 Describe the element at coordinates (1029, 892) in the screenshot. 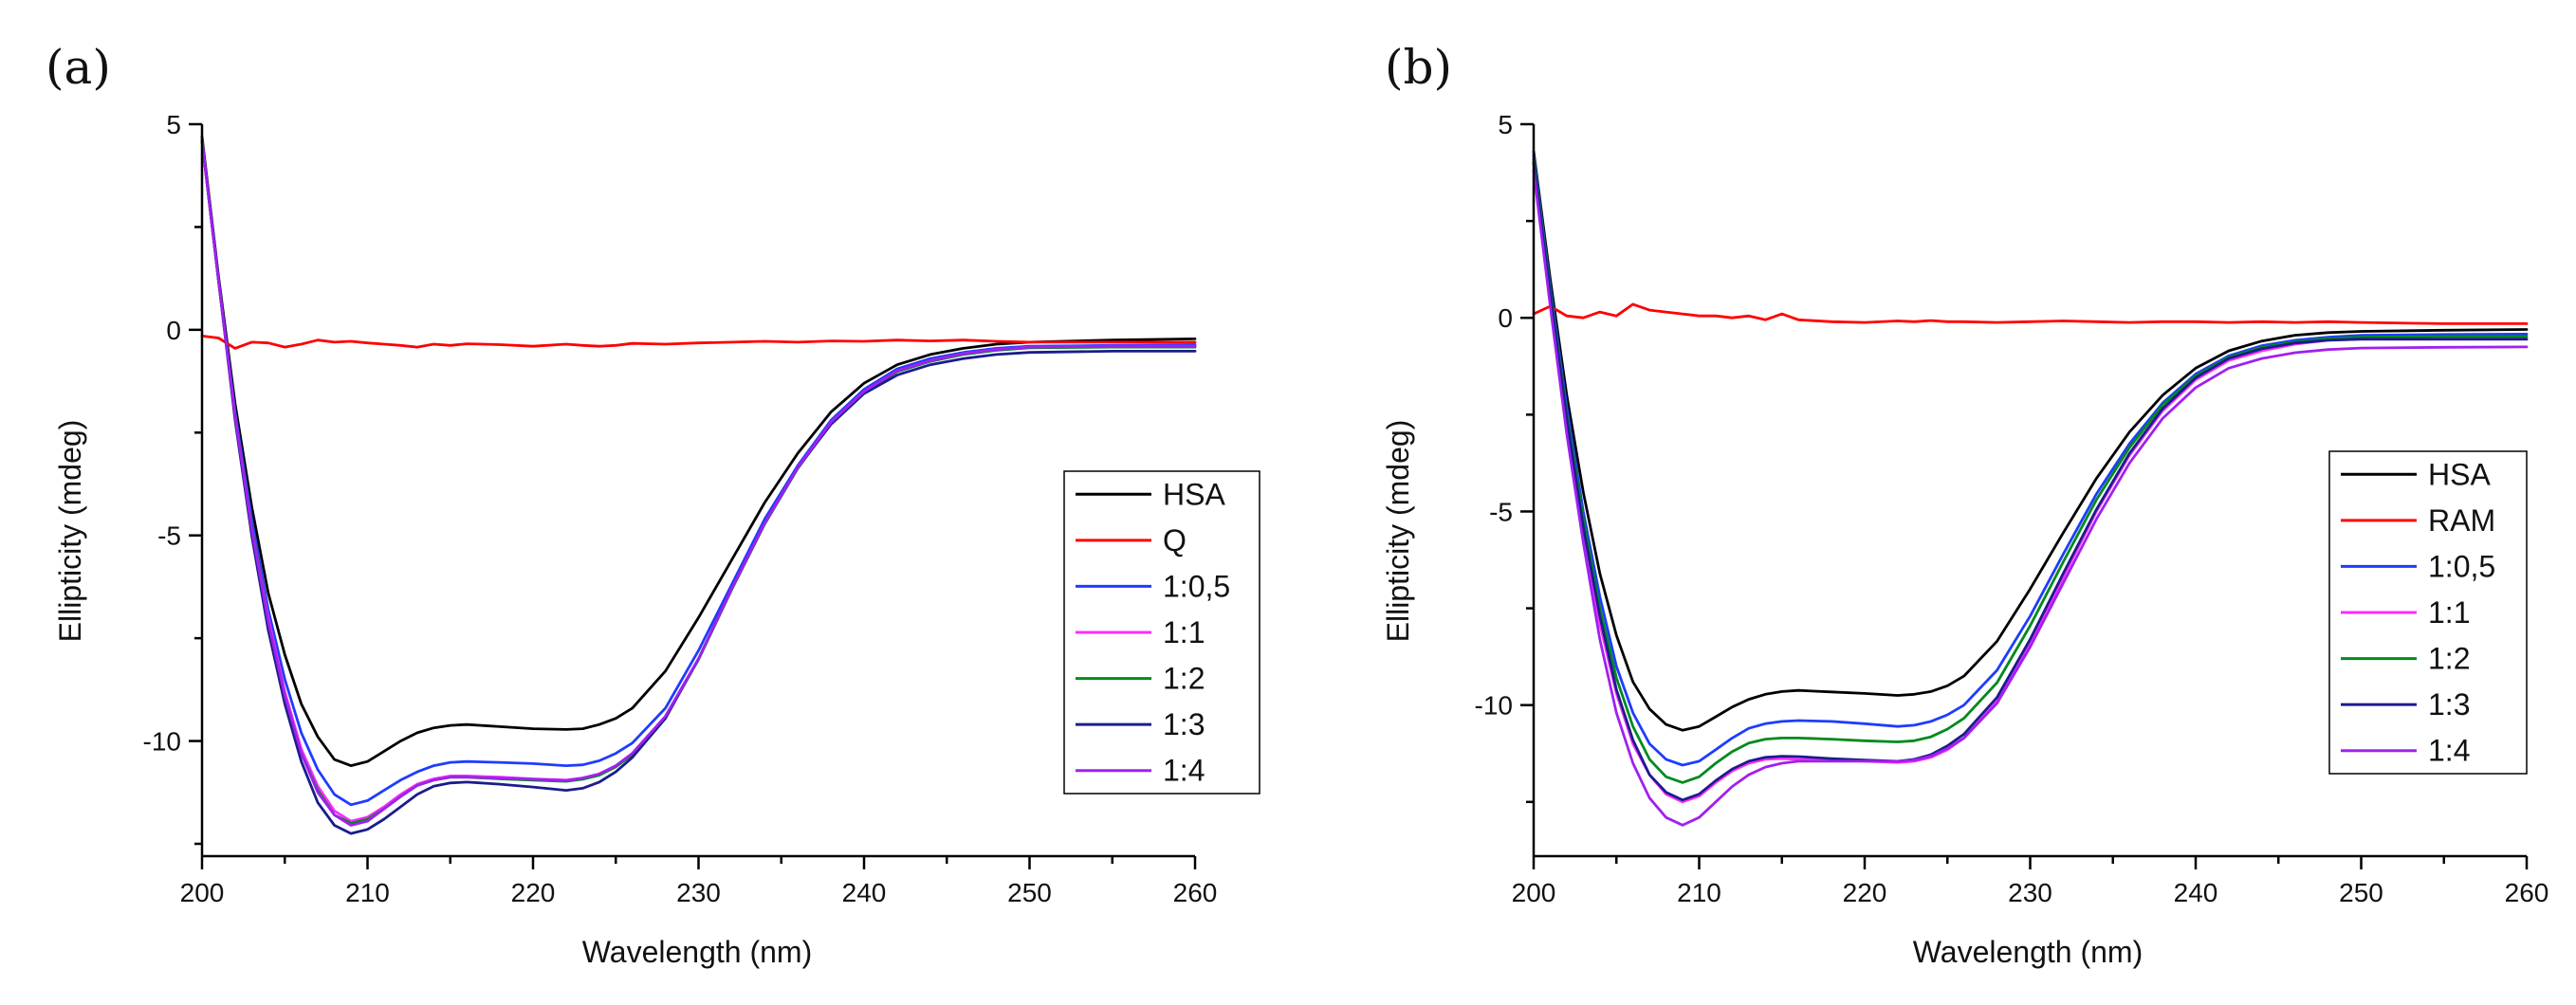

I see `panel-a-x-tick-label: 250` at that location.